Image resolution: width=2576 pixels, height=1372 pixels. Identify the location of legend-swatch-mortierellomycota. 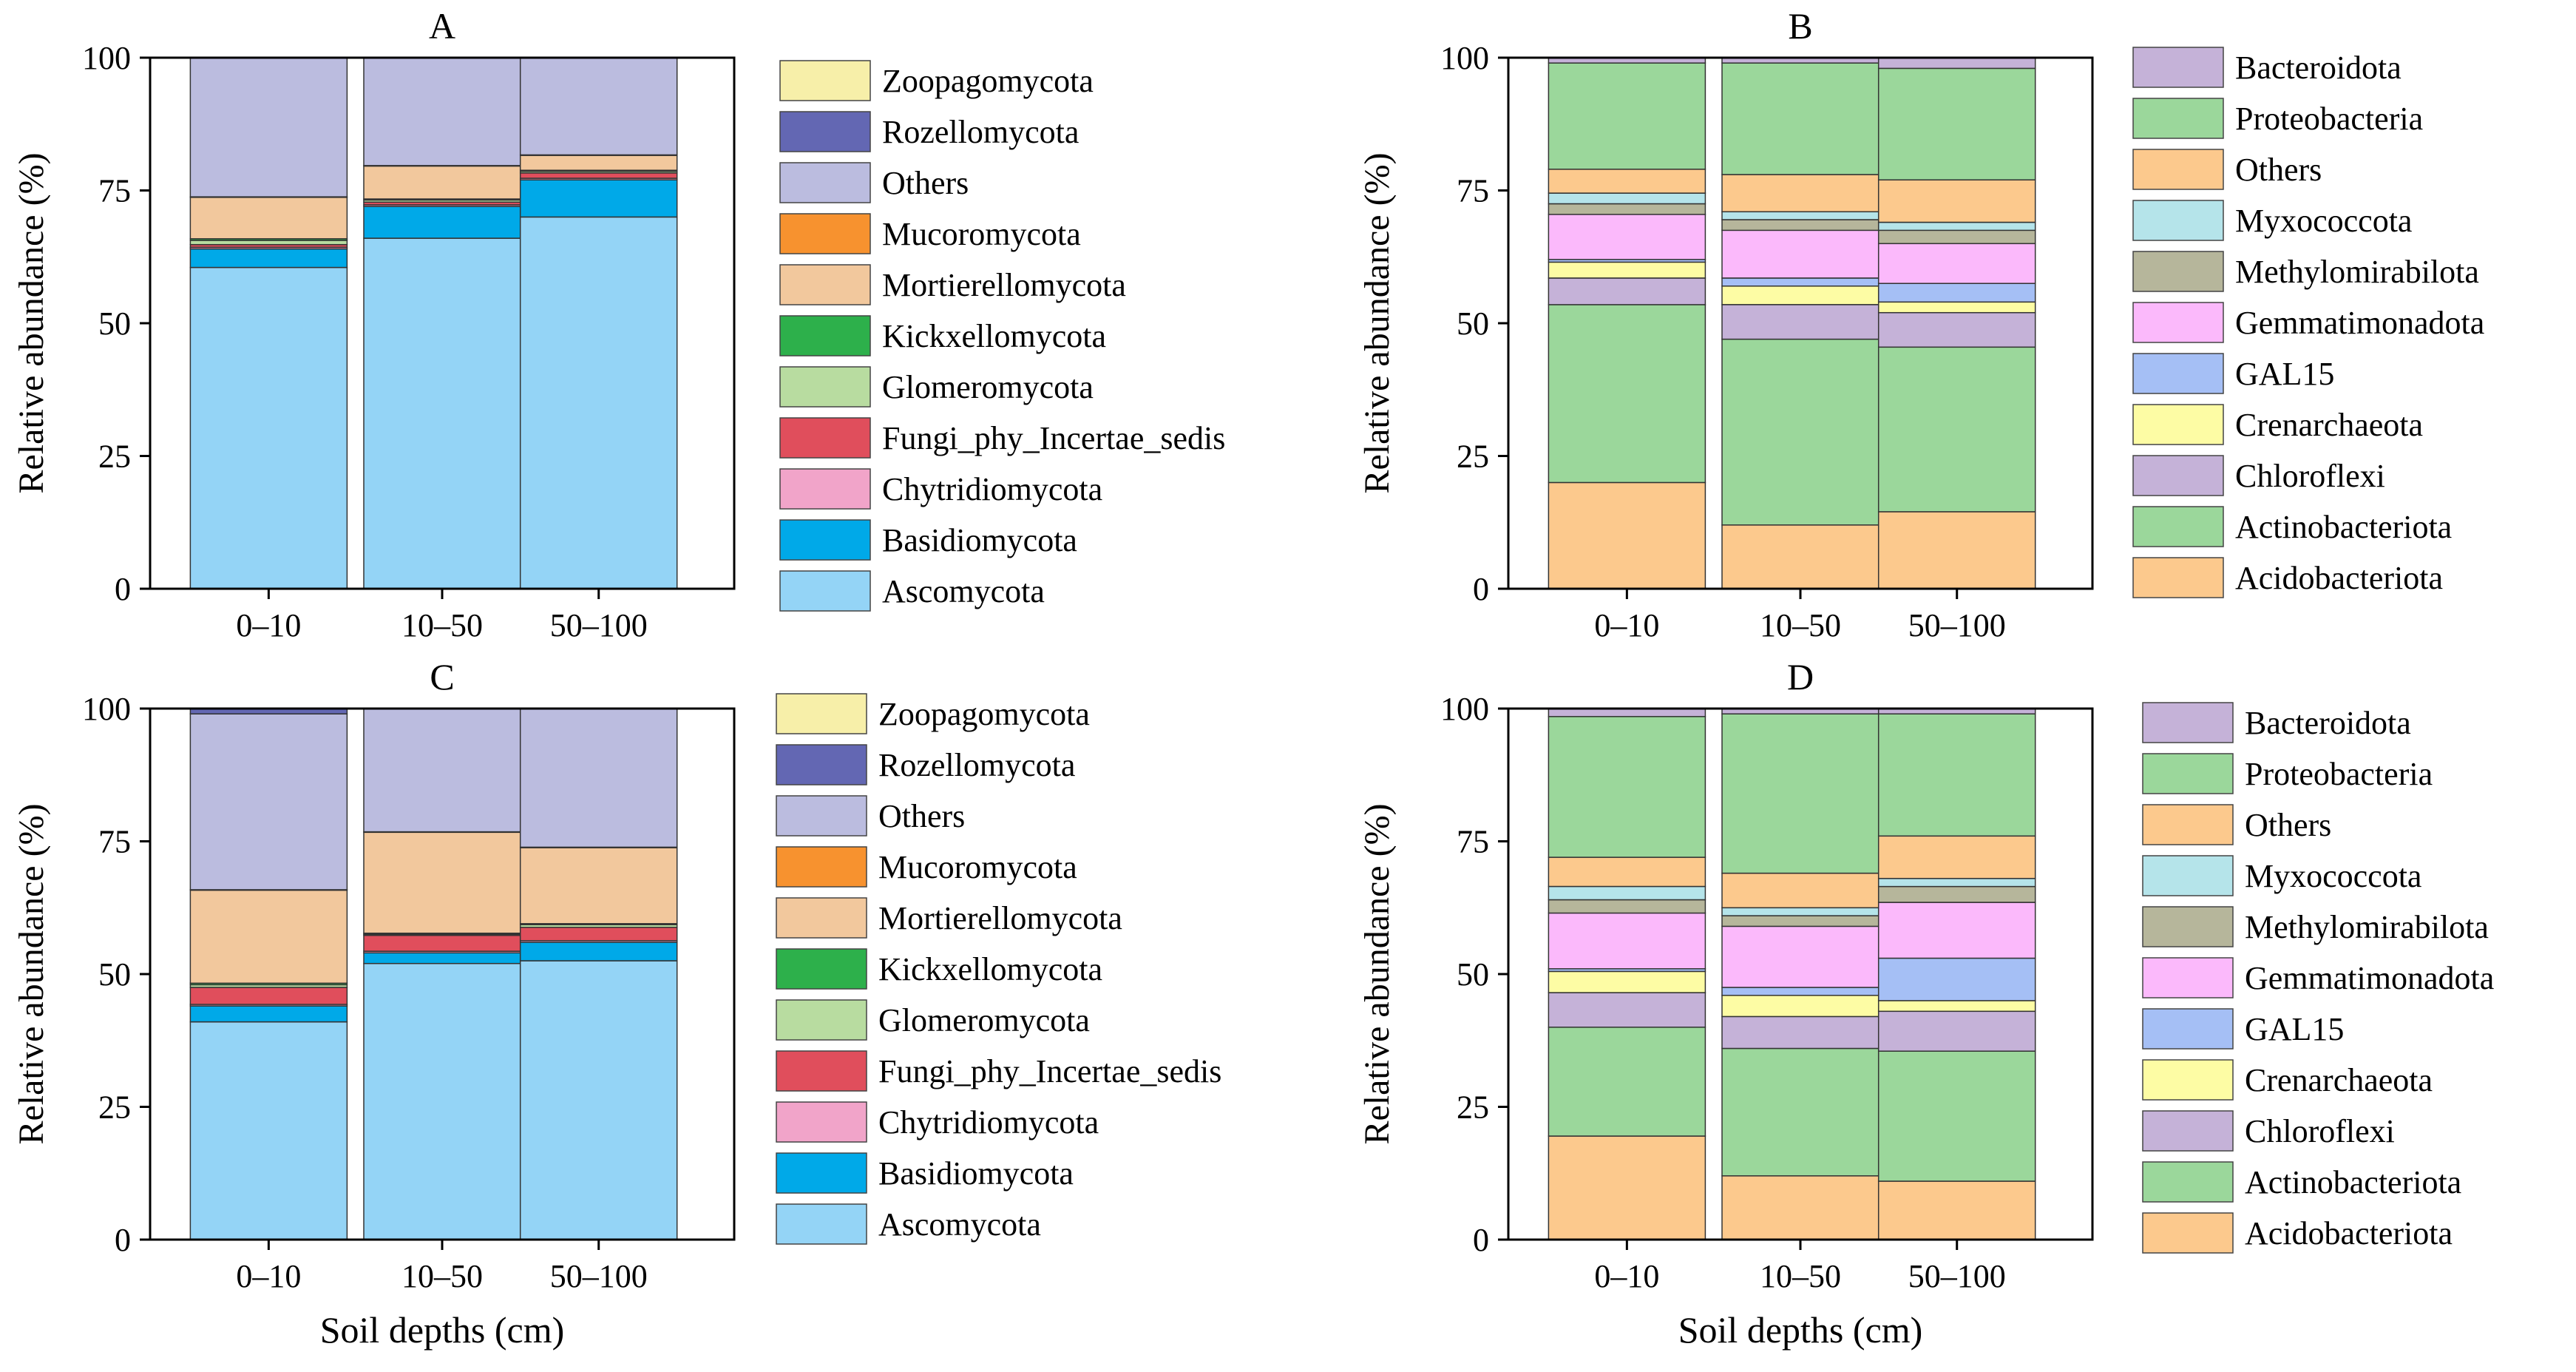
(821, 918).